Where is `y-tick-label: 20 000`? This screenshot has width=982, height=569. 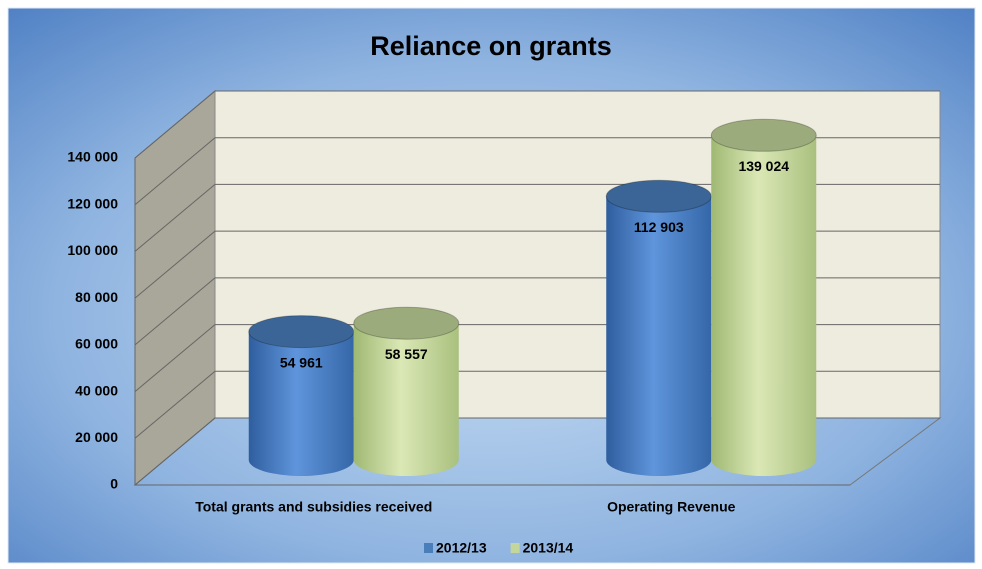 y-tick-label: 20 000 is located at coordinates (96, 437).